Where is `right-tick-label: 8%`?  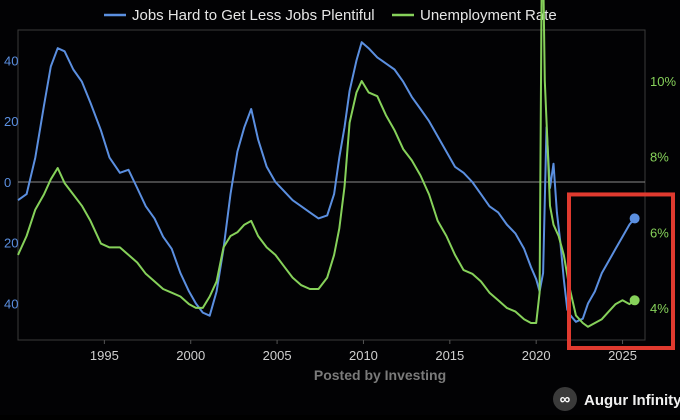 right-tick-label: 8% is located at coordinates (659, 157).